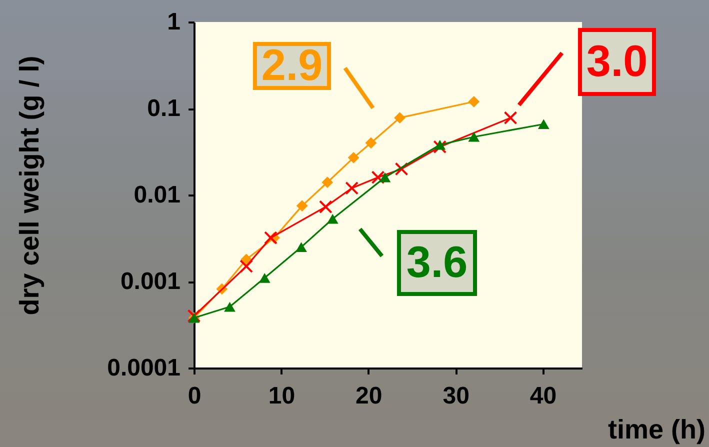  Describe the element at coordinates (292, 65) in the screenshot. I see `annotation: 2.9` at that location.